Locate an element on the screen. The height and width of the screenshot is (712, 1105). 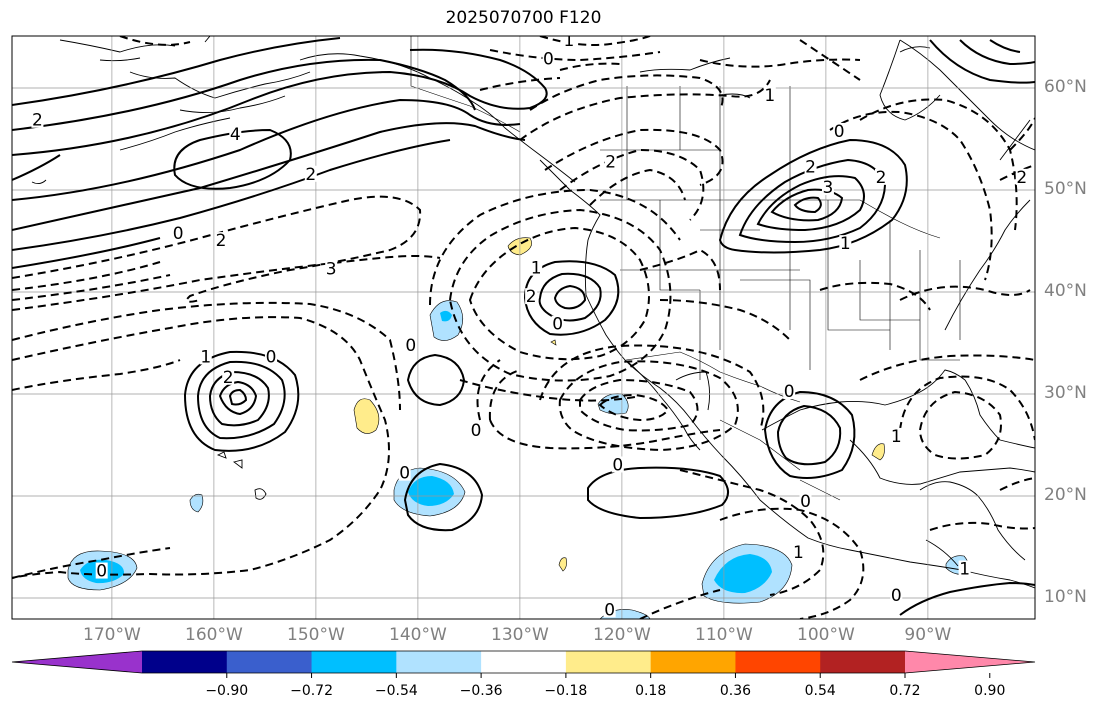
colorbar-tick-label: 0.72 is located at coordinates (905, 691).